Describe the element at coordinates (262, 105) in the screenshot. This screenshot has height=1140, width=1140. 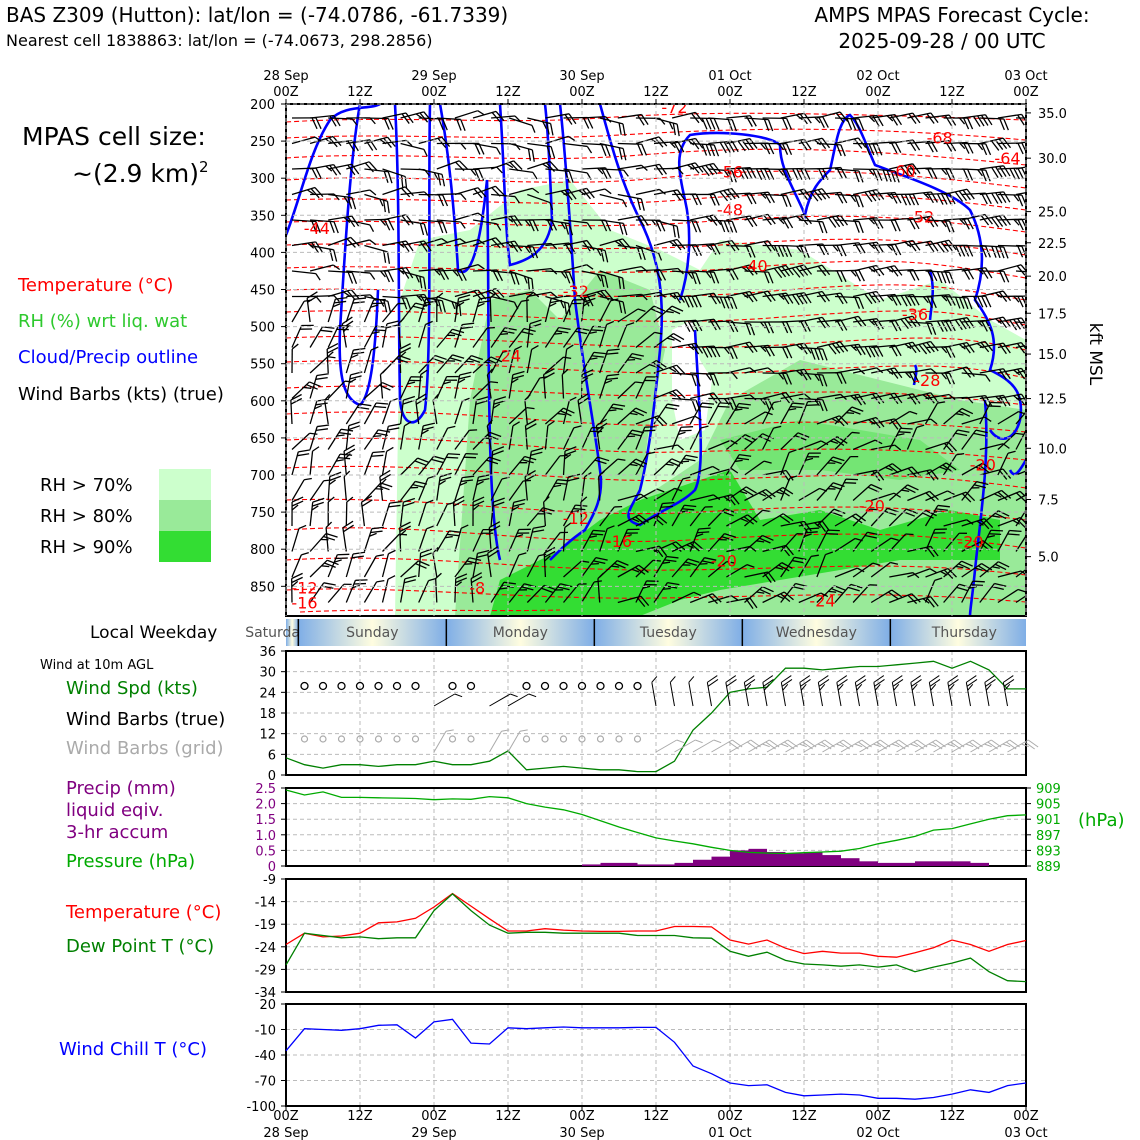
I see `pressure-tick-label: 200` at that location.